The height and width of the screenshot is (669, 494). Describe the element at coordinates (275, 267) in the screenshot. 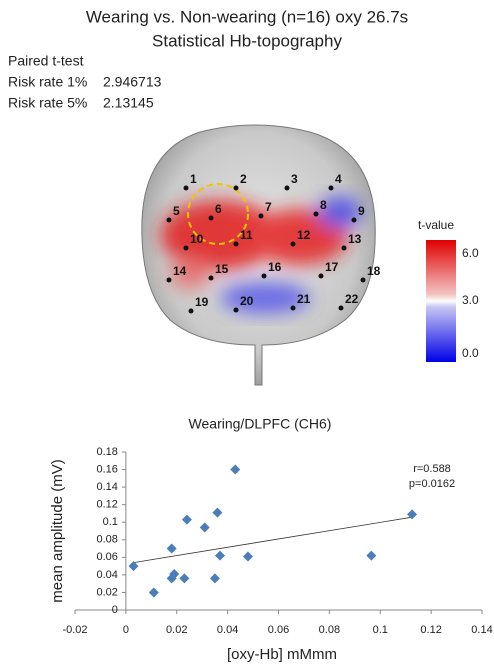

I see `channel-label: 16` at that location.